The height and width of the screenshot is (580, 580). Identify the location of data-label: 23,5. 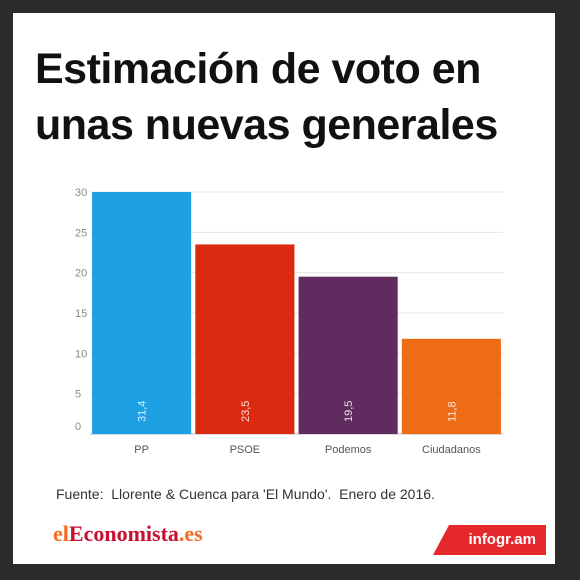
(246, 411).